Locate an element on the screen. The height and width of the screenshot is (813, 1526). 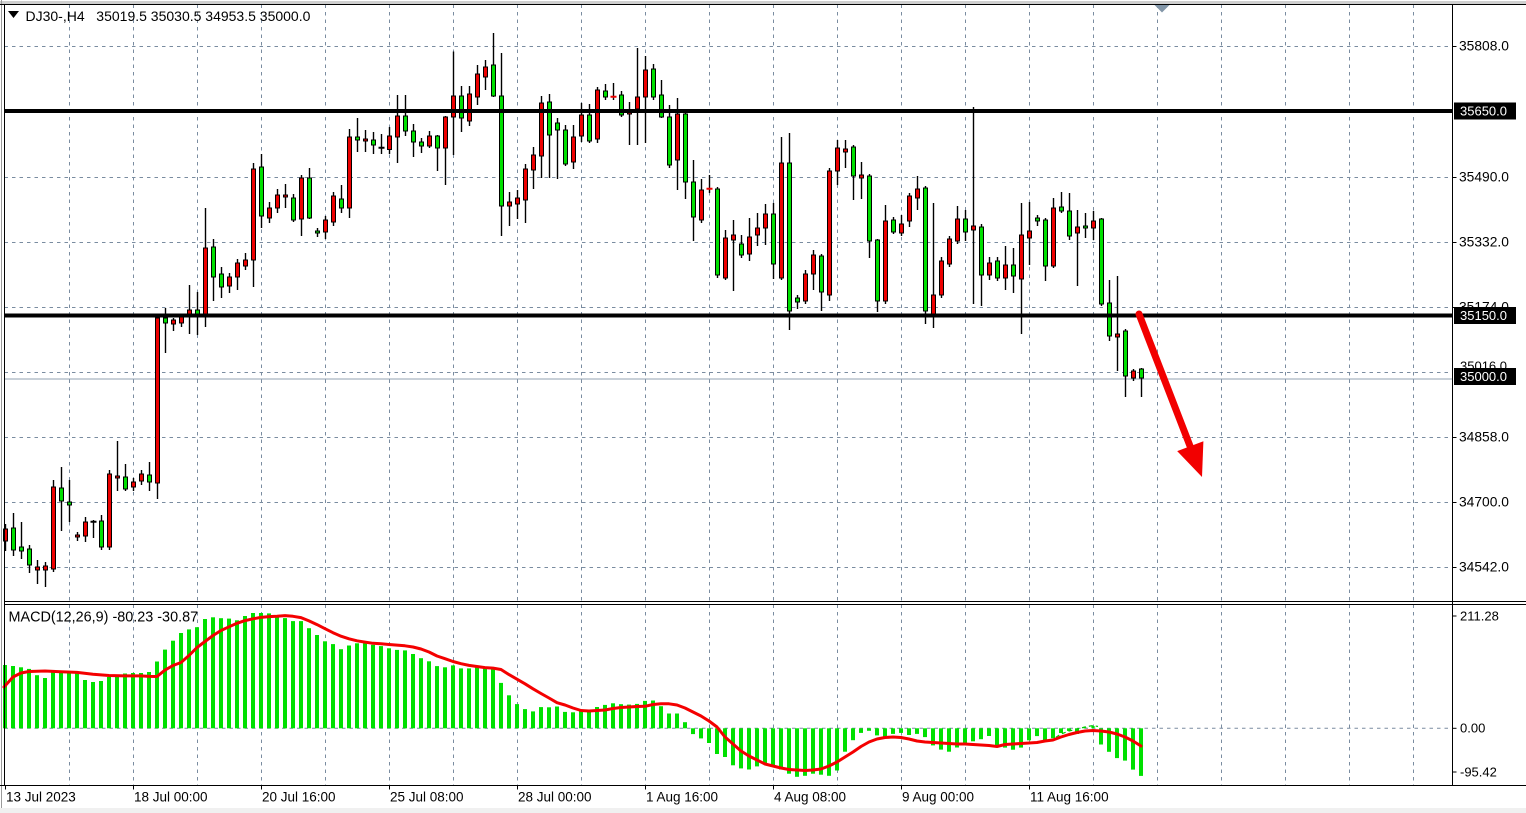
svg-text: 25 Jul 08:00 is located at coordinates (427, 797).